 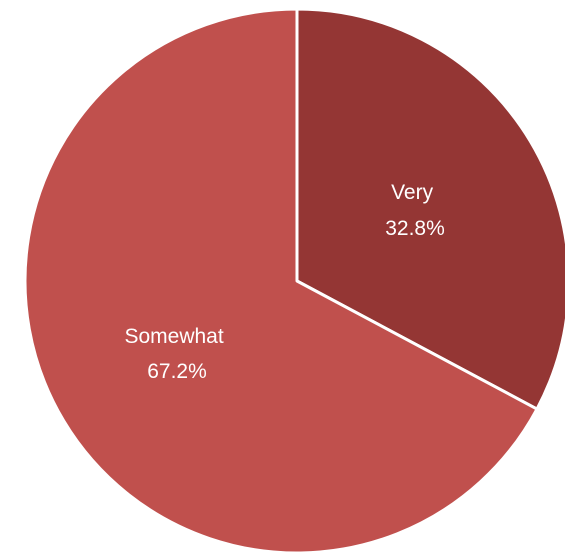 I want to click on slice-label-somewhat: Somewhat 67.2%, so click(x=176, y=354).